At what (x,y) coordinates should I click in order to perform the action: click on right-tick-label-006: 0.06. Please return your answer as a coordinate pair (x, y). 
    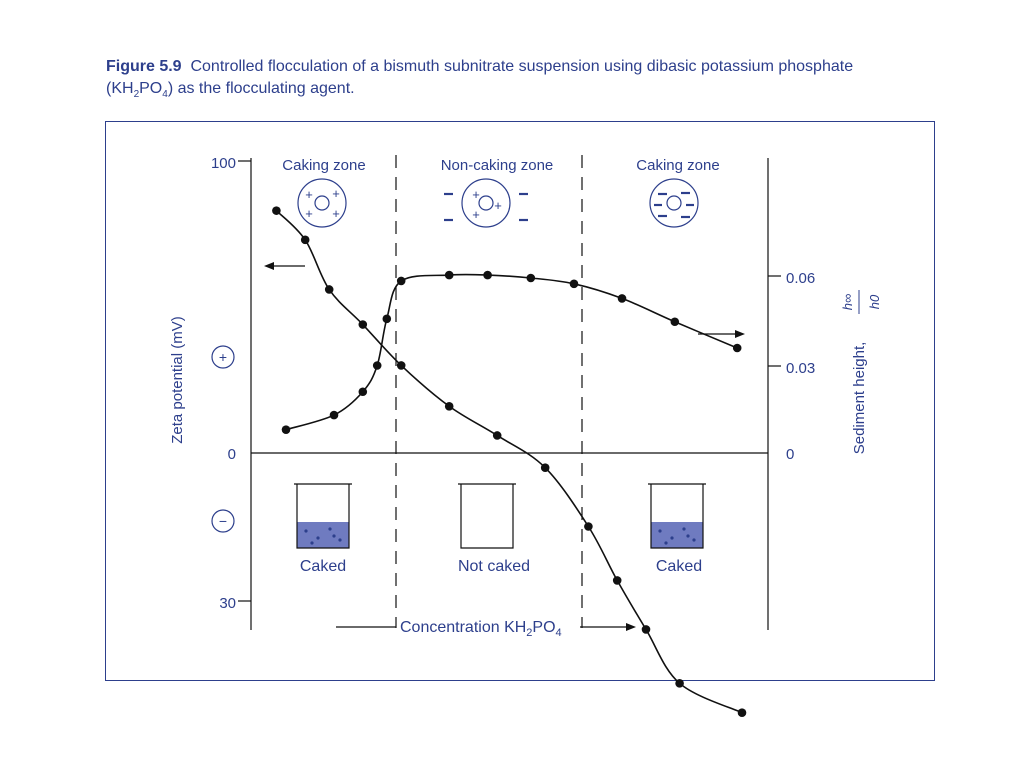
    Looking at the image, I should click on (800, 278).